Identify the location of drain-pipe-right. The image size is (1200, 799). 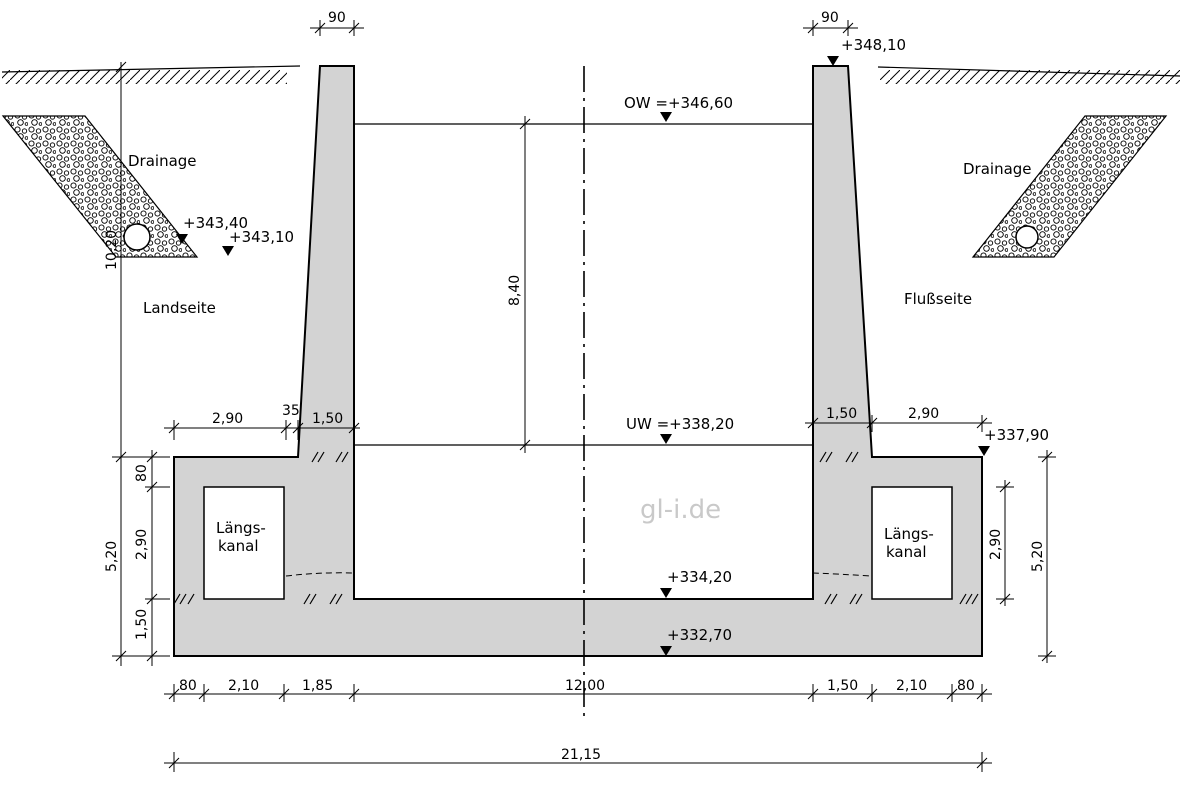
(1027, 237).